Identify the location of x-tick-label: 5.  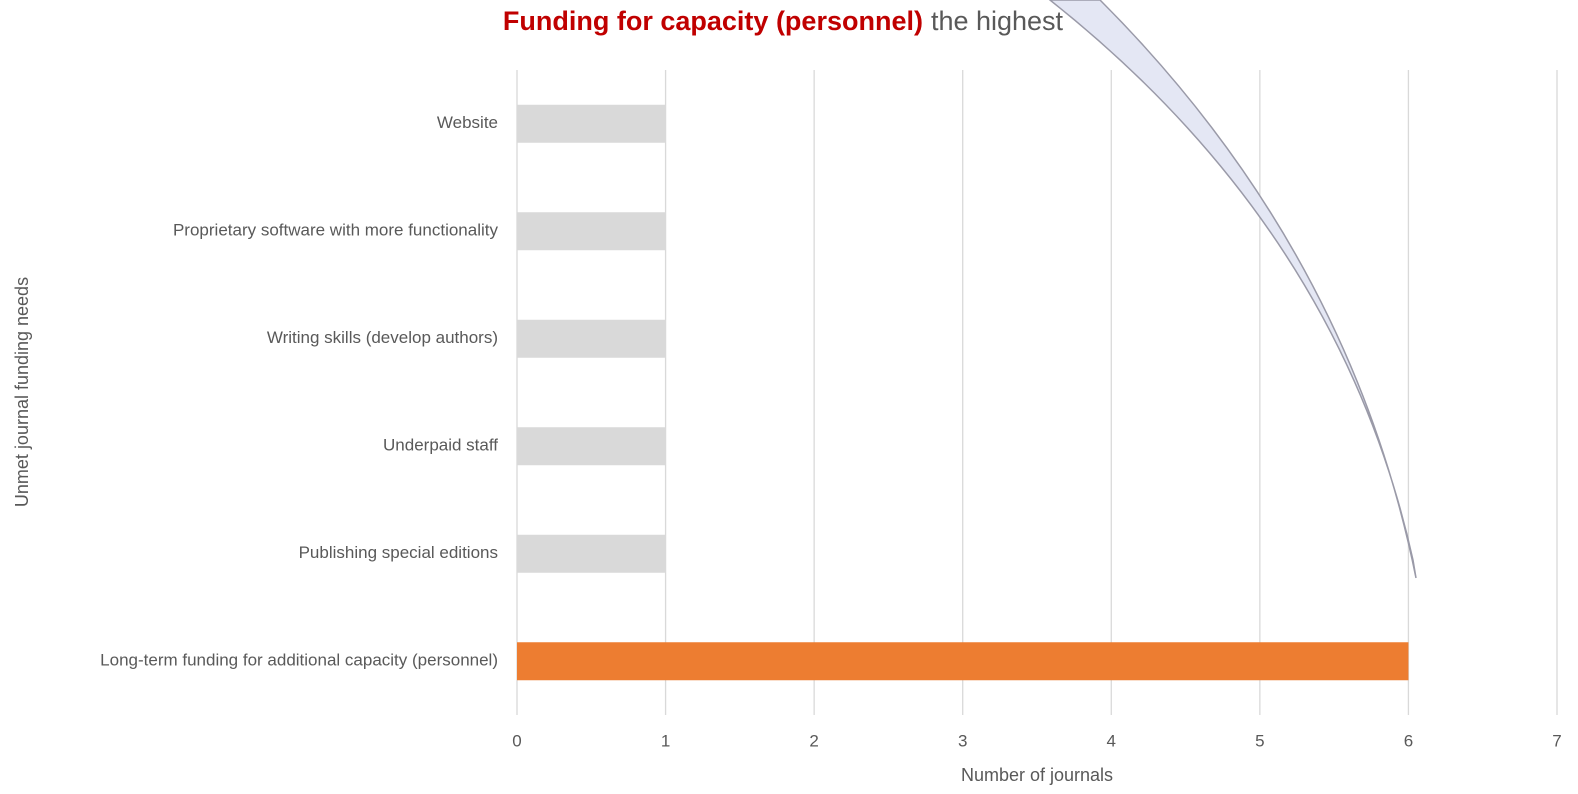
(1259, 740).